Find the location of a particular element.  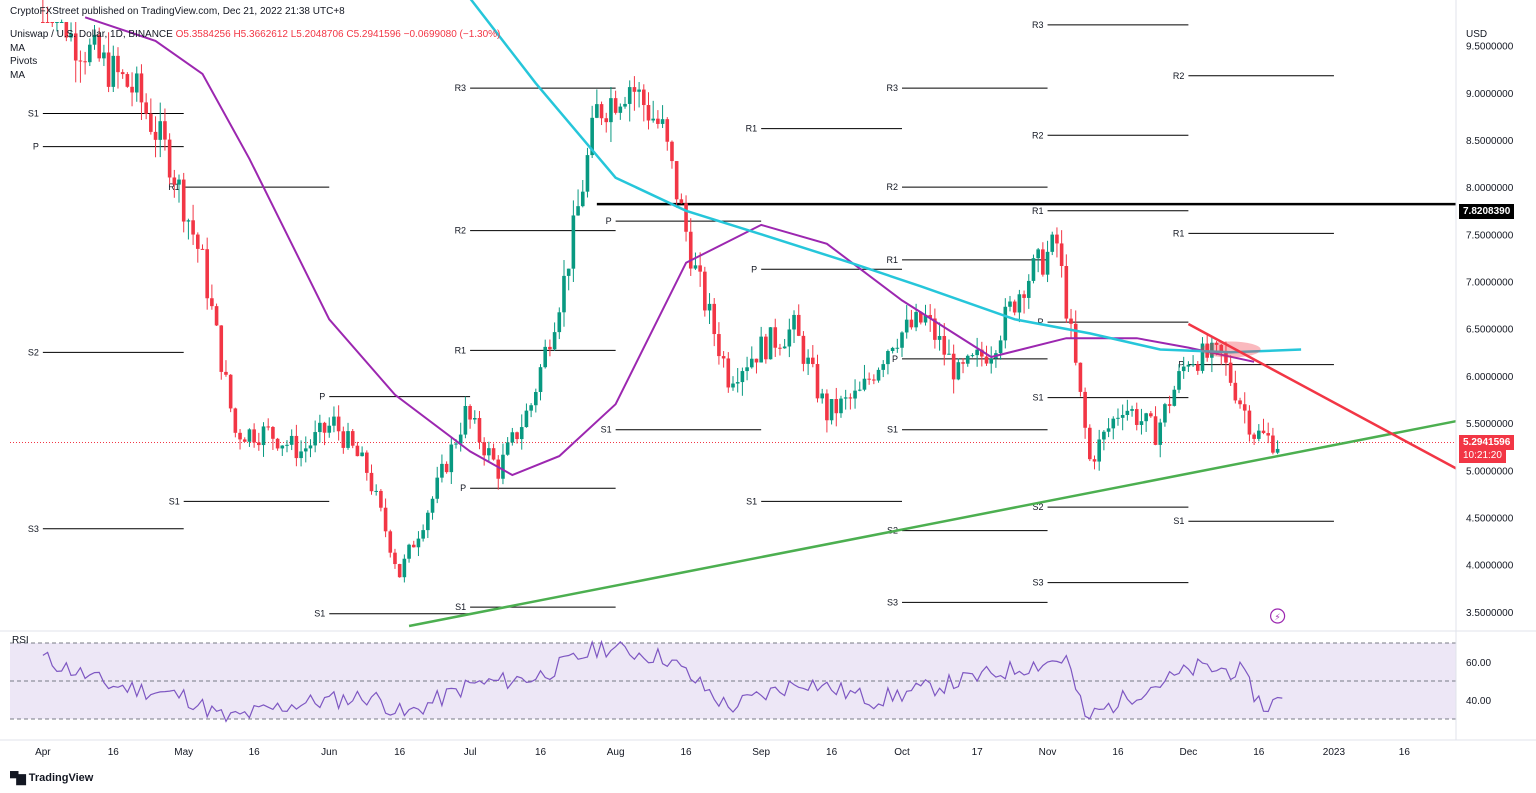

rsi-line is located at coordinates (662, 681).